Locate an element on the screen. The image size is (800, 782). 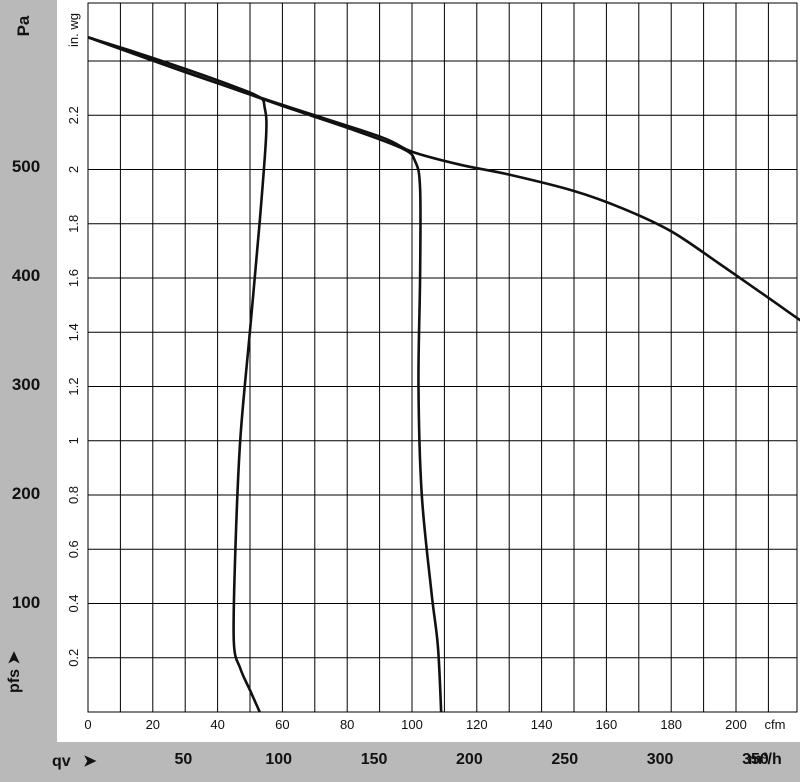
m3h-tick-label: 200 is located at coordinates (469, 759).